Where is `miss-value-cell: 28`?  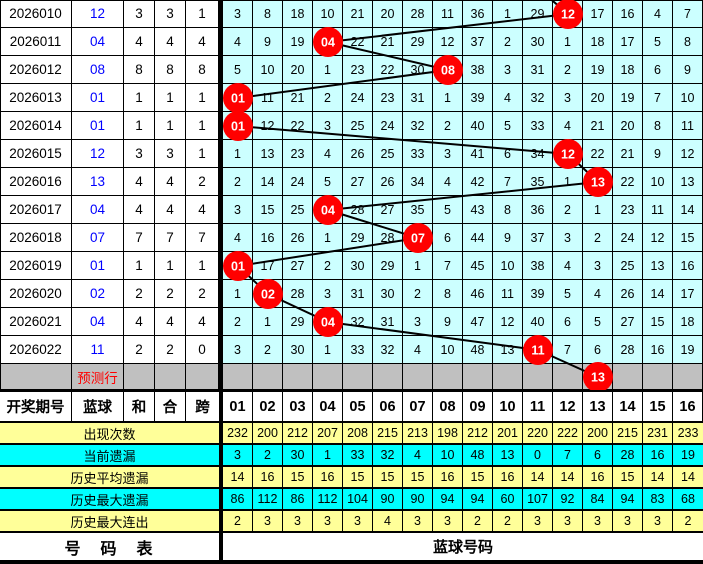 miss-value-cell: 28 is located at coordinates (358, 210).